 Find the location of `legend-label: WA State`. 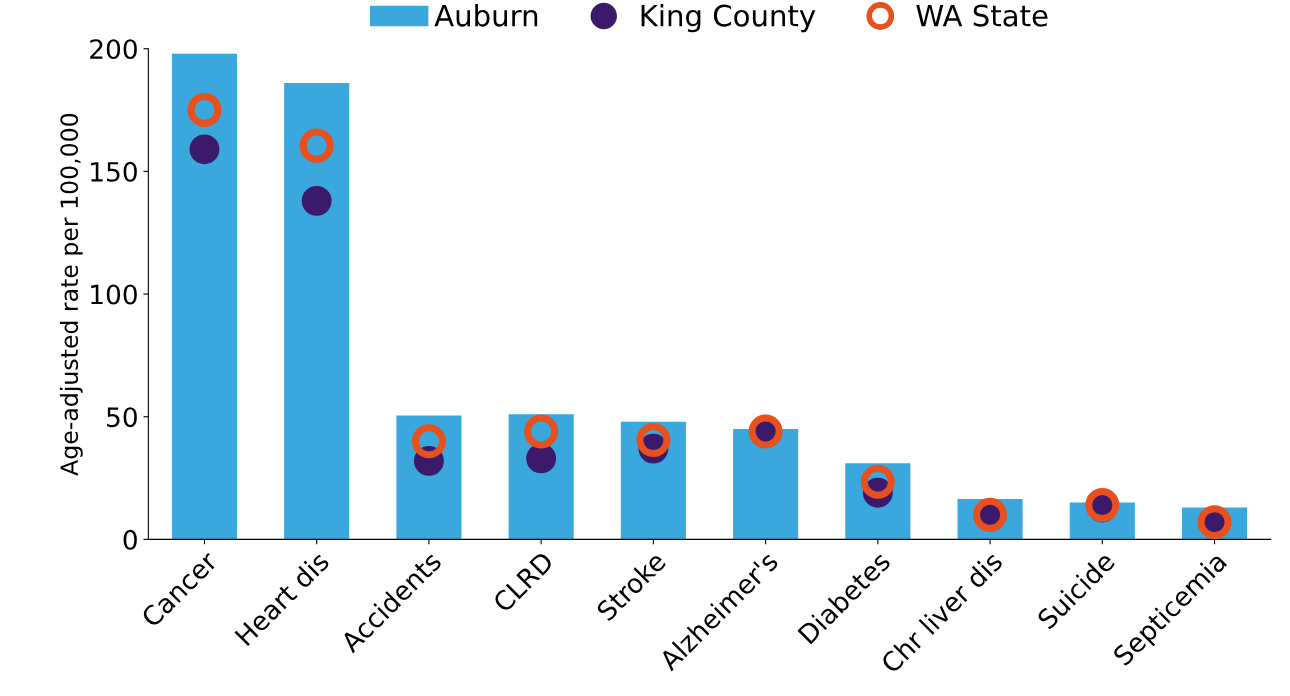

legend-label: WA State is located at coordinates (982, 15).